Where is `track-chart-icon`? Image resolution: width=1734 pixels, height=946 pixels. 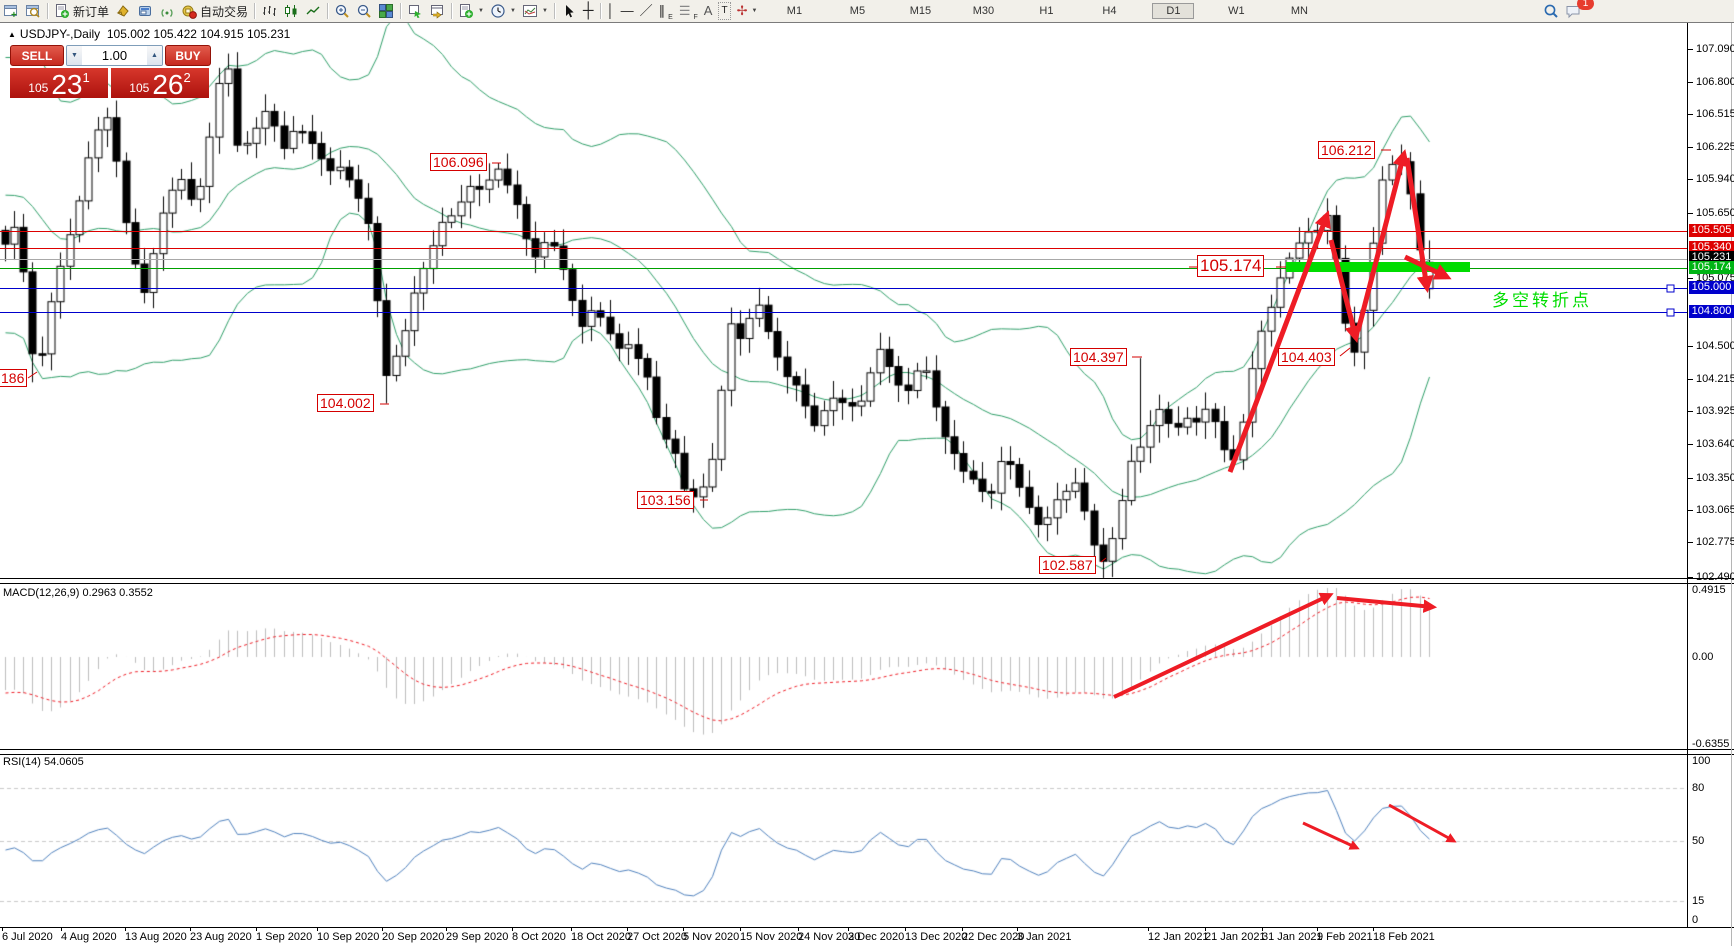
track-chart-icon is located at coordinates (437, 11).